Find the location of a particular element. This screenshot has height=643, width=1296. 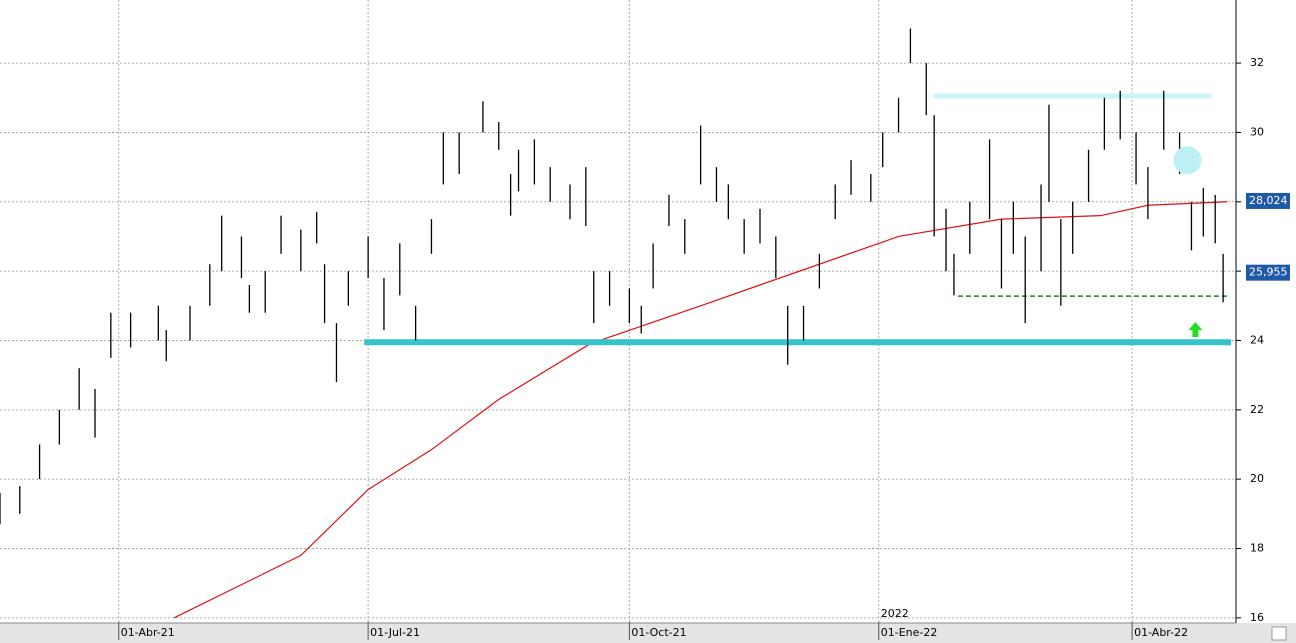

year-label: 2022 is located at coordinates (895, 613).